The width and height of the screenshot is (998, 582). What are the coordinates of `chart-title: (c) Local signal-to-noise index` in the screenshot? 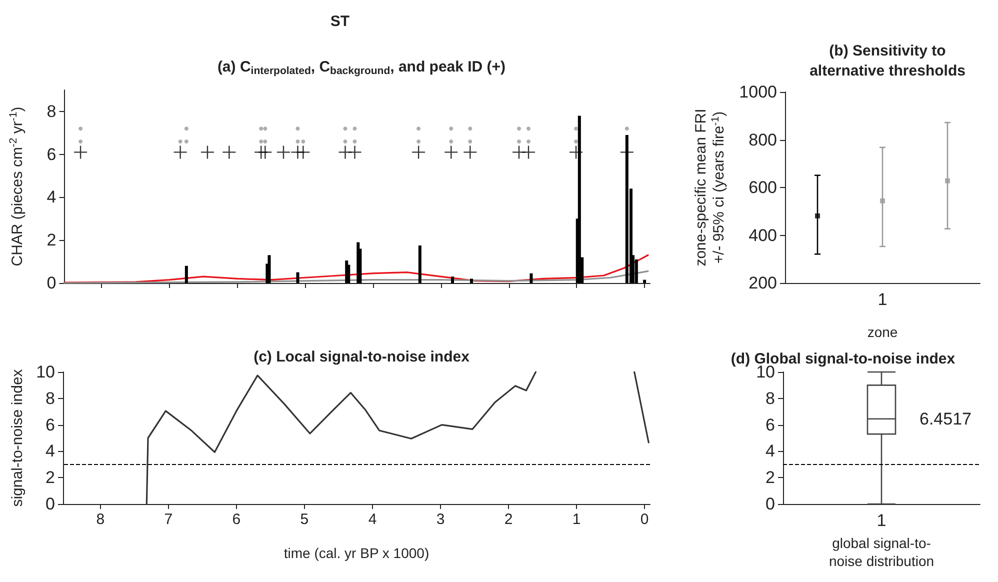 It's located at (362, 357).